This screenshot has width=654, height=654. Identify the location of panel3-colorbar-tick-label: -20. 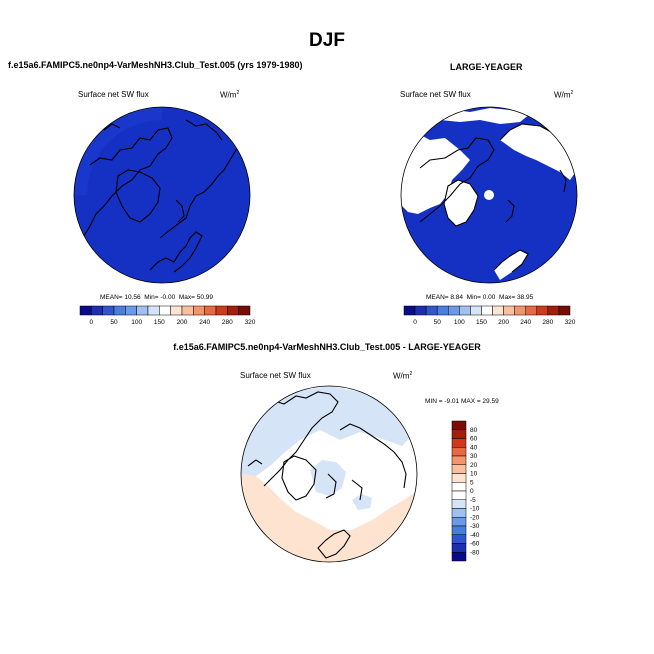
(475, 517).